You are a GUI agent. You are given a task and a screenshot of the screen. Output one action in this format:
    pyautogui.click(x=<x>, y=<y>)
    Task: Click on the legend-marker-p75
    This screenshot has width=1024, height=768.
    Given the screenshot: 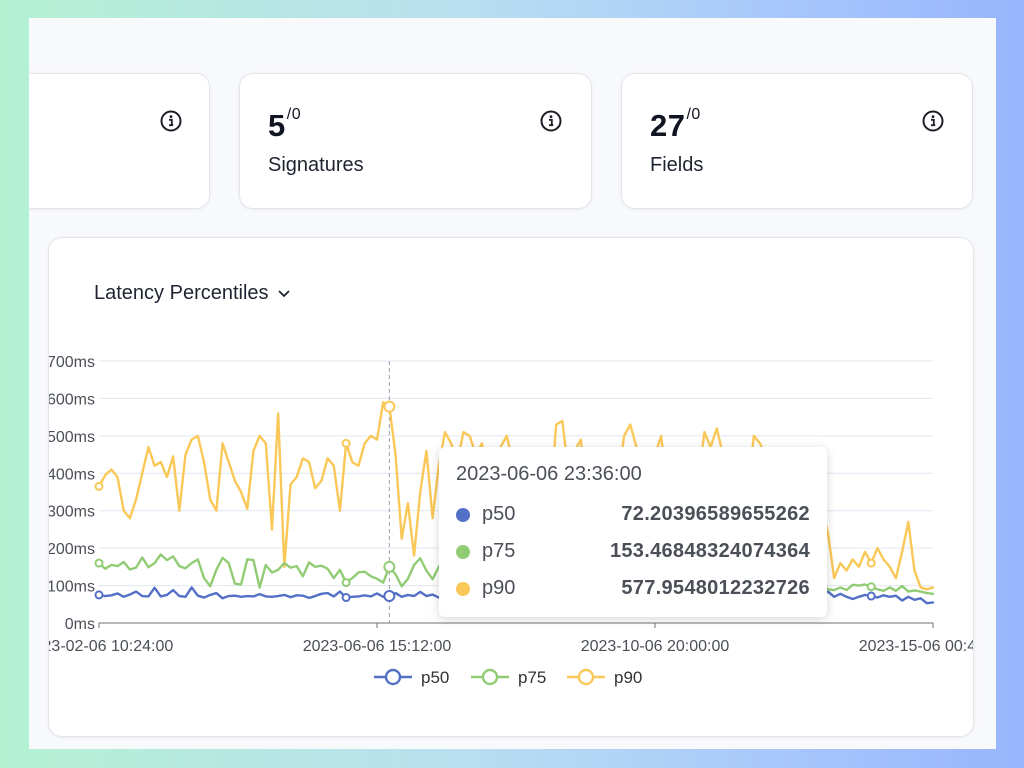 What is the action you would take?
    pyautogui.click(x=490, y=677)
    